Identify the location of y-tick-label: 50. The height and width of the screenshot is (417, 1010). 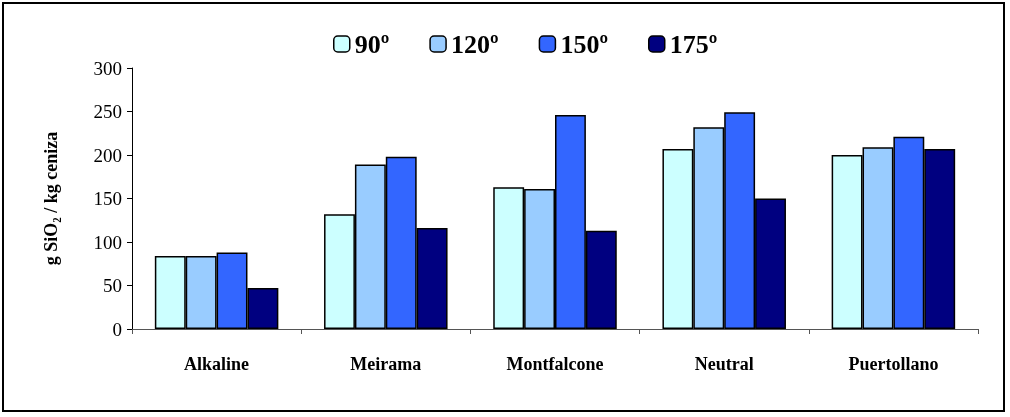
(112, 285).